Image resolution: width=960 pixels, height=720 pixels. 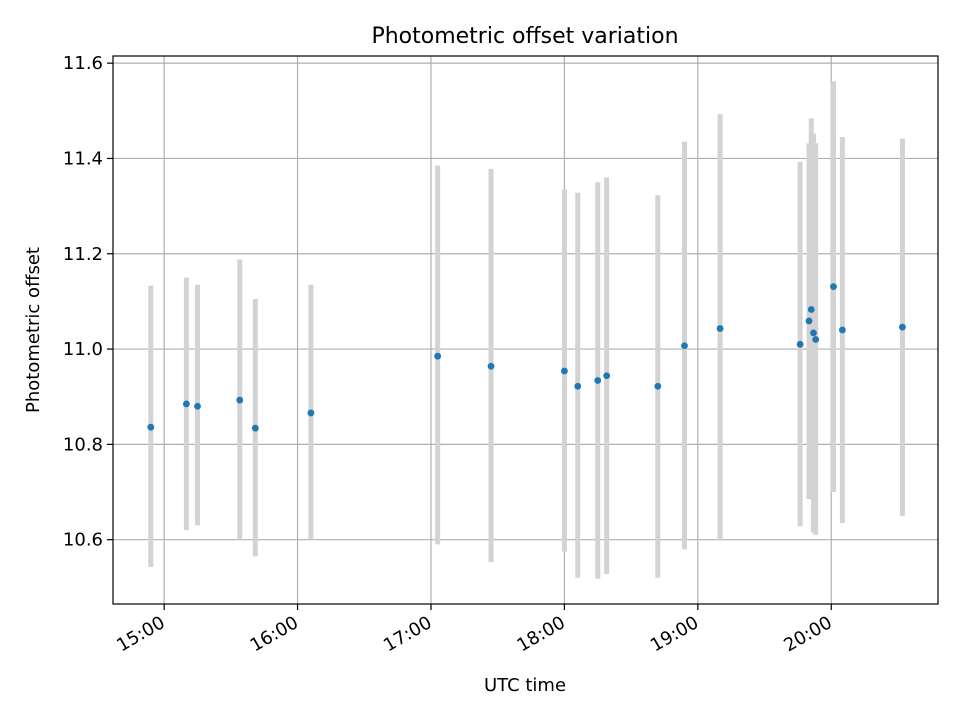 I want to click on y-tick-label: 11.0, so click(x=83, y=349).